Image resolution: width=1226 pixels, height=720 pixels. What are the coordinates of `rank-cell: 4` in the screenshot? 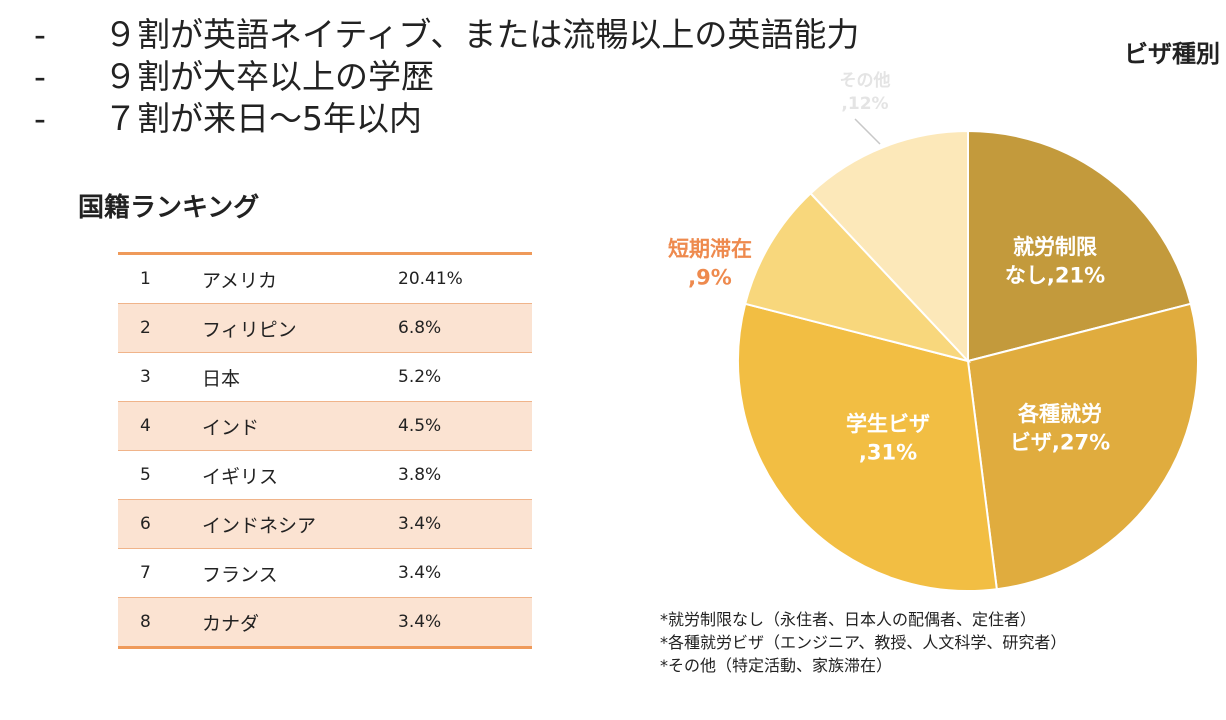 It's located at (160, 426).